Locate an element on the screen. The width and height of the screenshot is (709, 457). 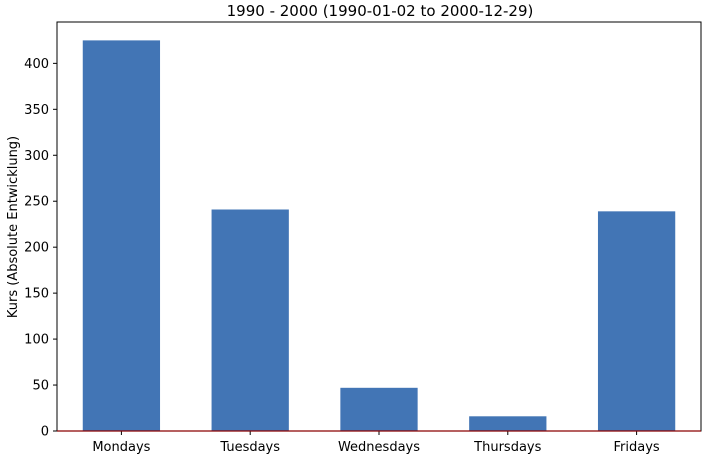
y-tick-label: 250 is located at coordinates (36, 202).